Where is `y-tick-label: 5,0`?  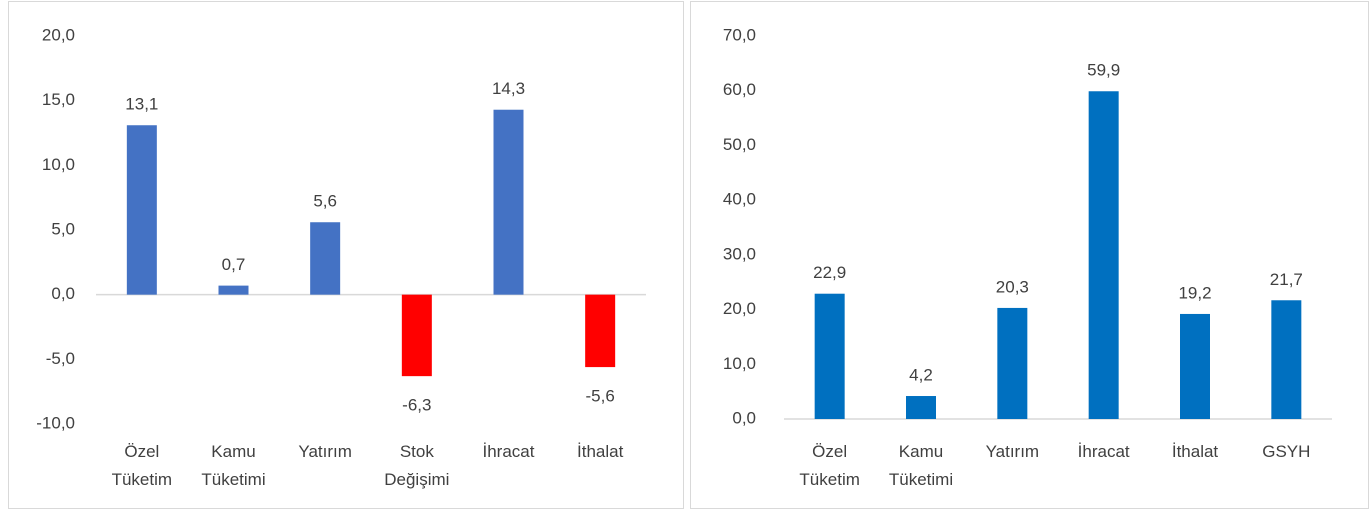
y-tick-label: 5,0 is located at coordinates (63, 228).